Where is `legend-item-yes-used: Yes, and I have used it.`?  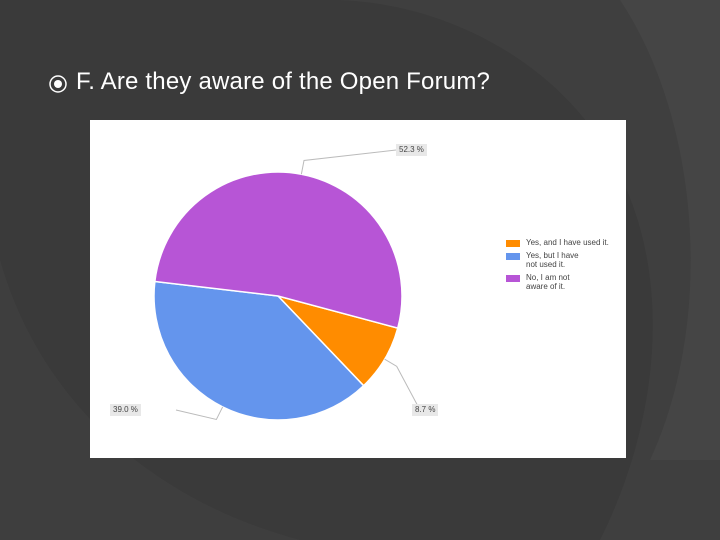 legend-item-yes-used: Yes, and I have used it. is located at coordinates (565, 242).